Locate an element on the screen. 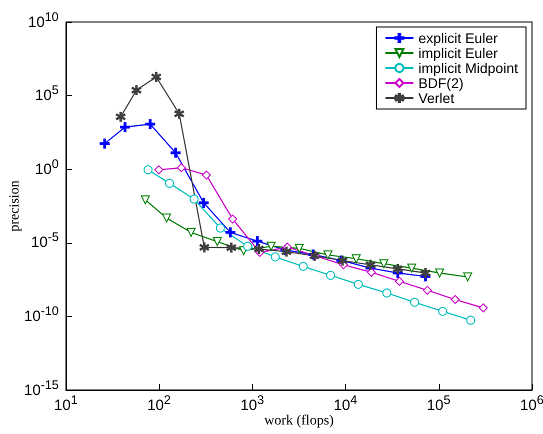 Image resolution: width=543 pixels, height=434 pixels. x-tick-label: 10$^{5}$ is located at coordinates (438, 403).